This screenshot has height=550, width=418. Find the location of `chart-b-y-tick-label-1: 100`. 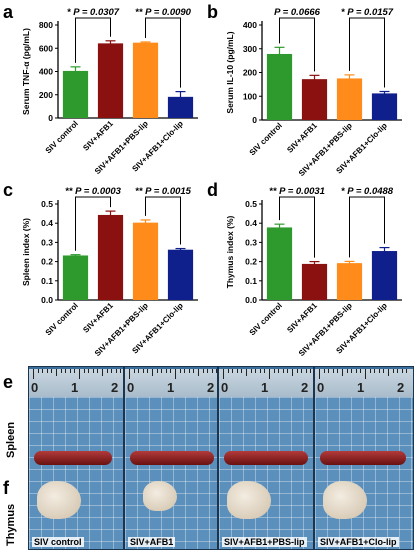

chart-b-y-tick-label-1: 100 is located at coordinates (250, 96).